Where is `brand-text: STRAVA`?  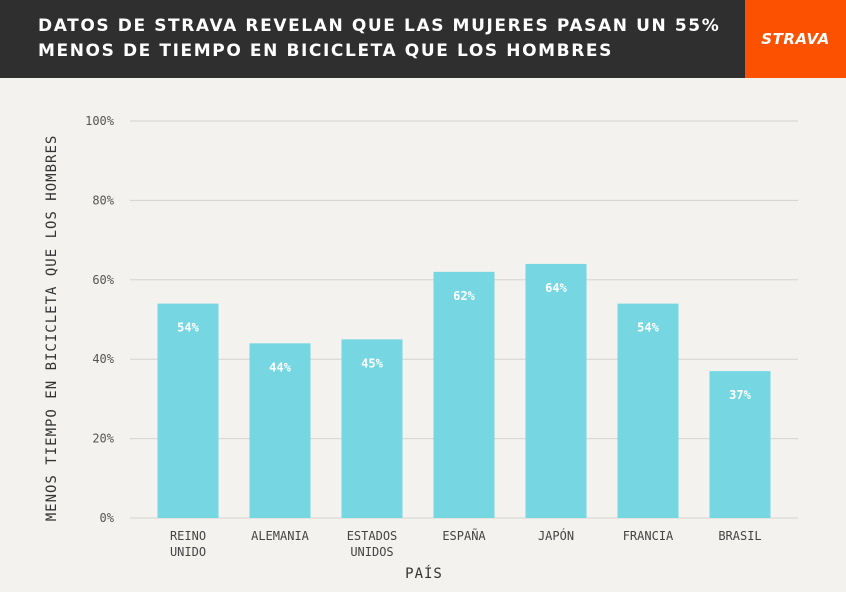 brand-text: STRAVA is located at coordinates (795, 39).